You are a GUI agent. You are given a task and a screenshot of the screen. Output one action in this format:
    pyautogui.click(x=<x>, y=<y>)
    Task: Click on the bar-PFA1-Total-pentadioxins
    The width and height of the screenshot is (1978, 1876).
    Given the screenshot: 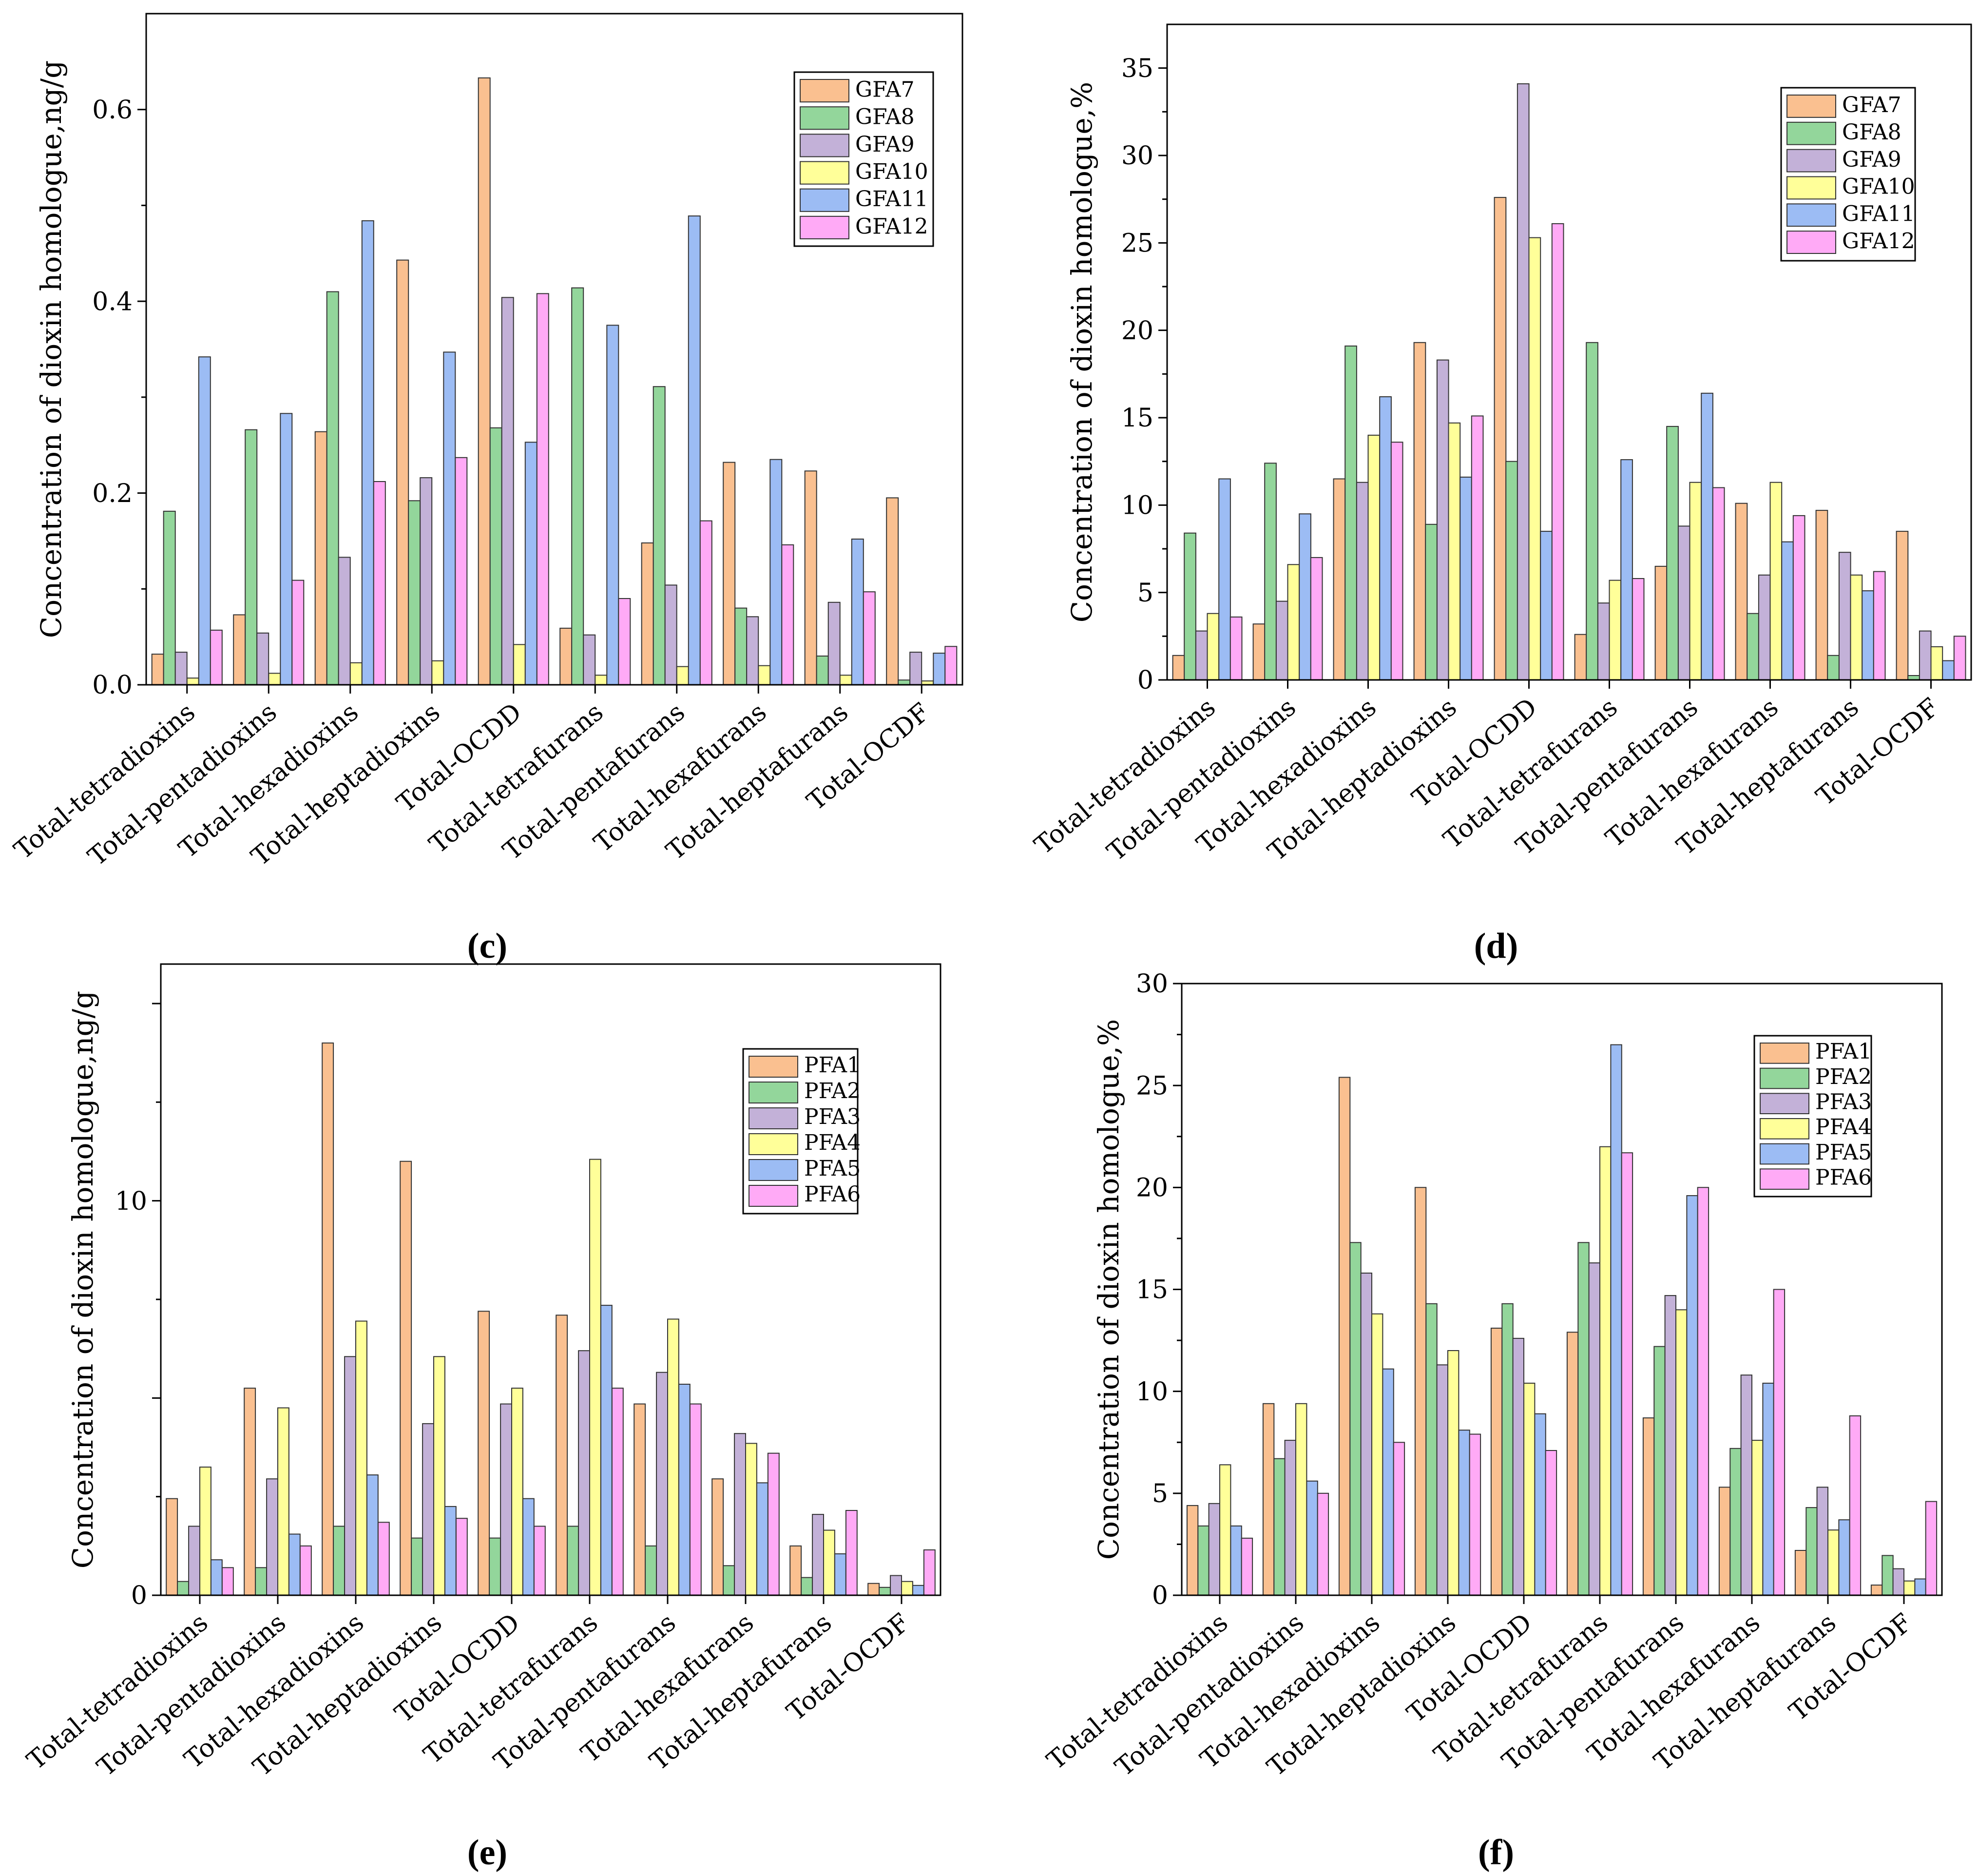 What is the action you would take?
    pyautogui.click(x=1268, y=1499)
    